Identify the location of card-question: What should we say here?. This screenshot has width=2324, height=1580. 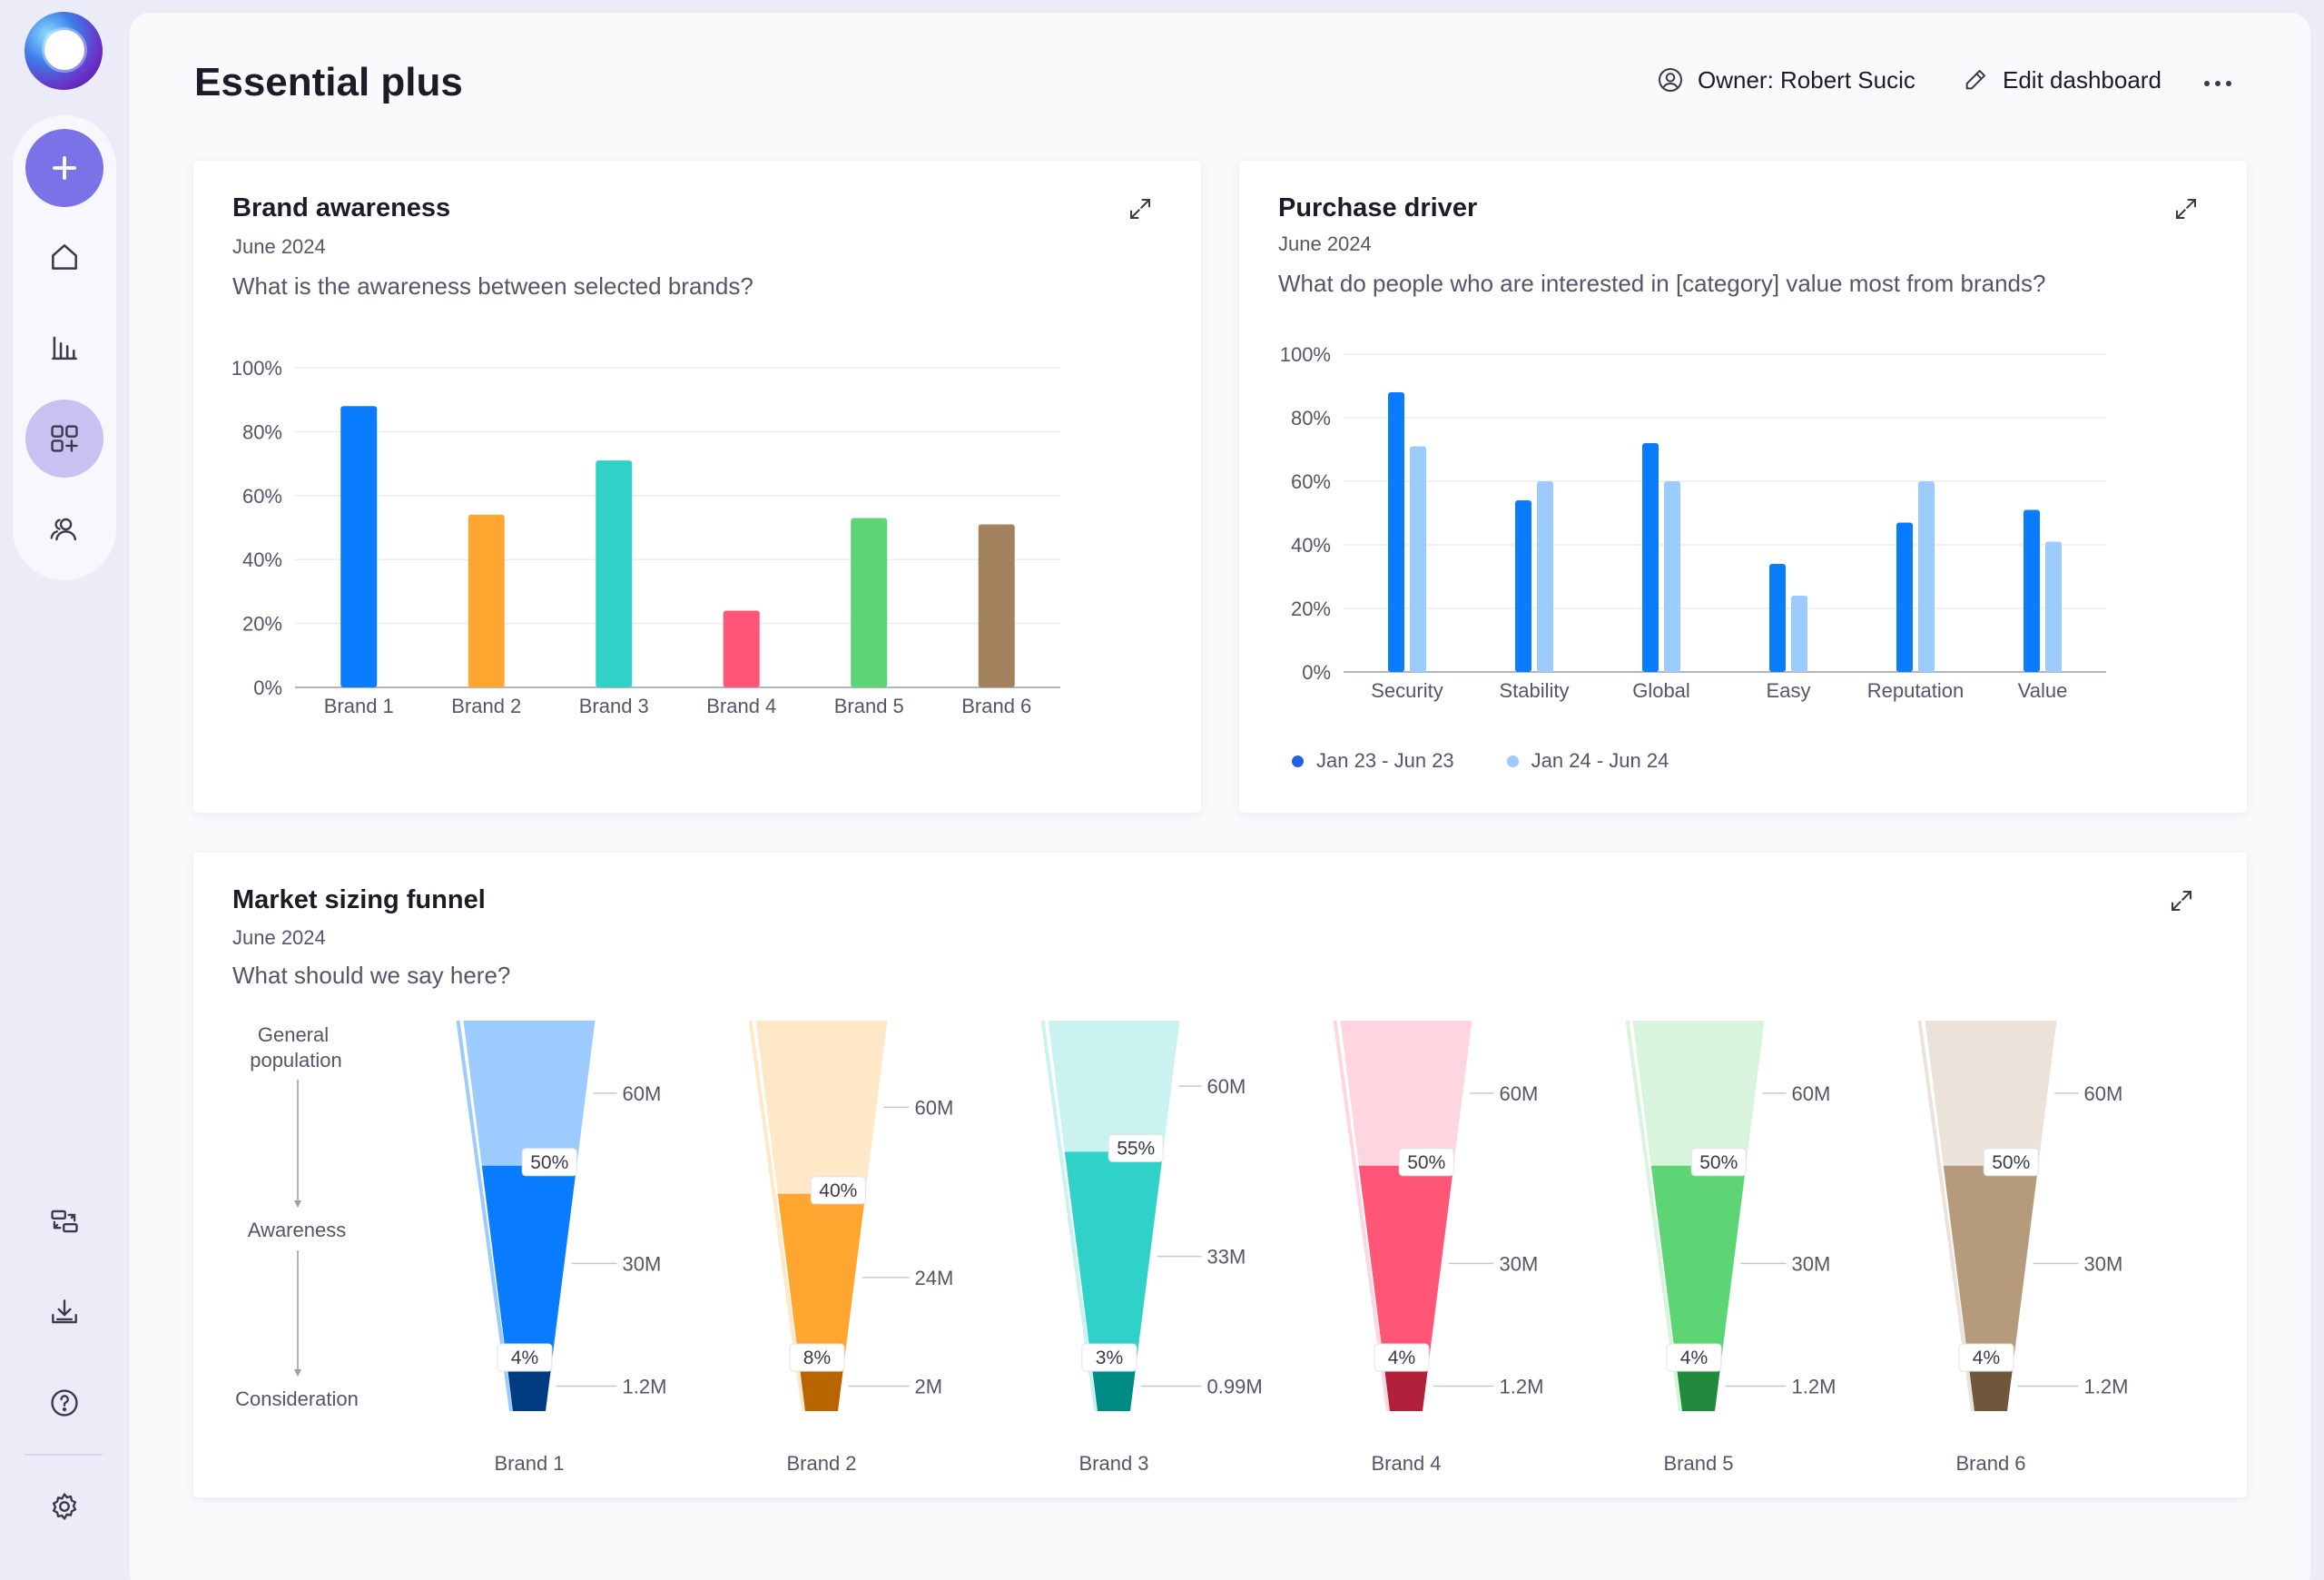
(371, 976).